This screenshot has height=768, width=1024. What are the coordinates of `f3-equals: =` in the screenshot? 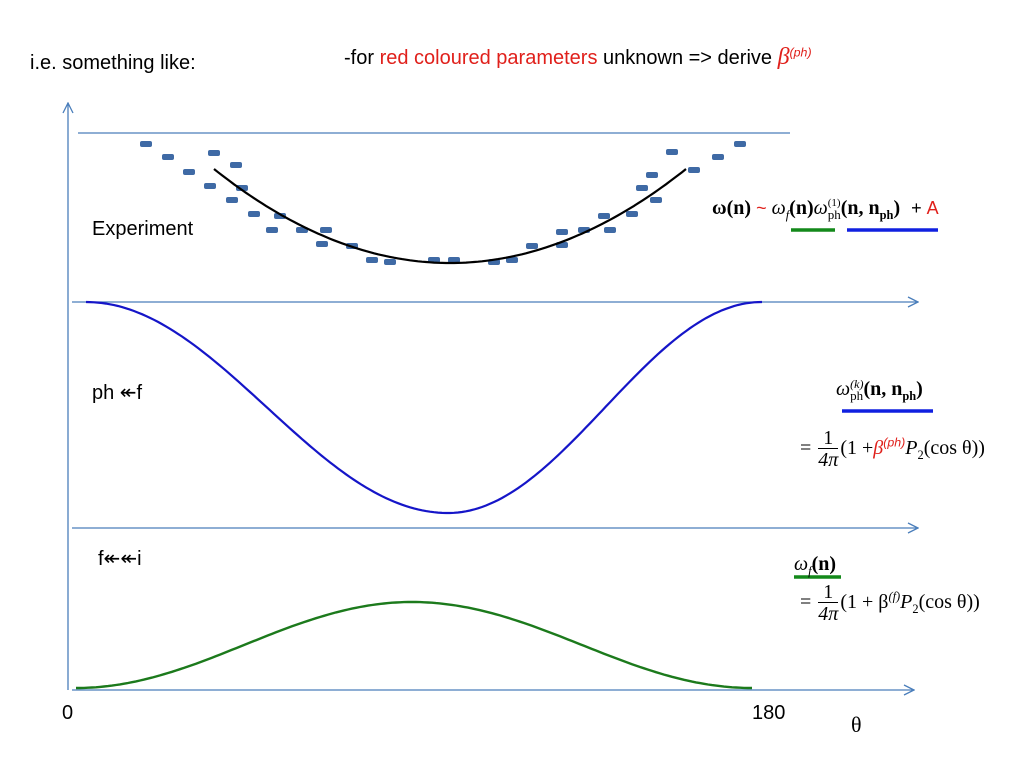 It's located at (806, 602).